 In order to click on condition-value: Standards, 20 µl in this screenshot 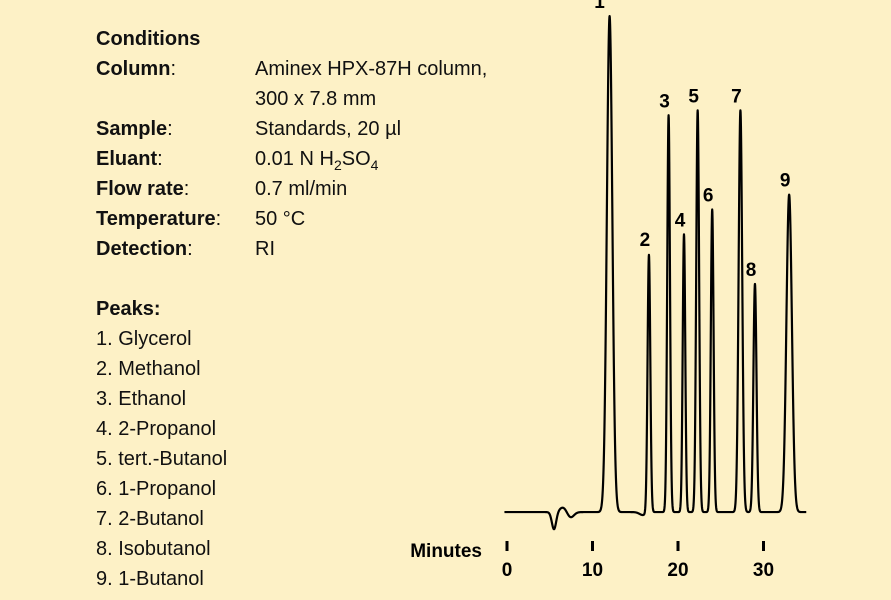, I will do `click(328, 129)`.